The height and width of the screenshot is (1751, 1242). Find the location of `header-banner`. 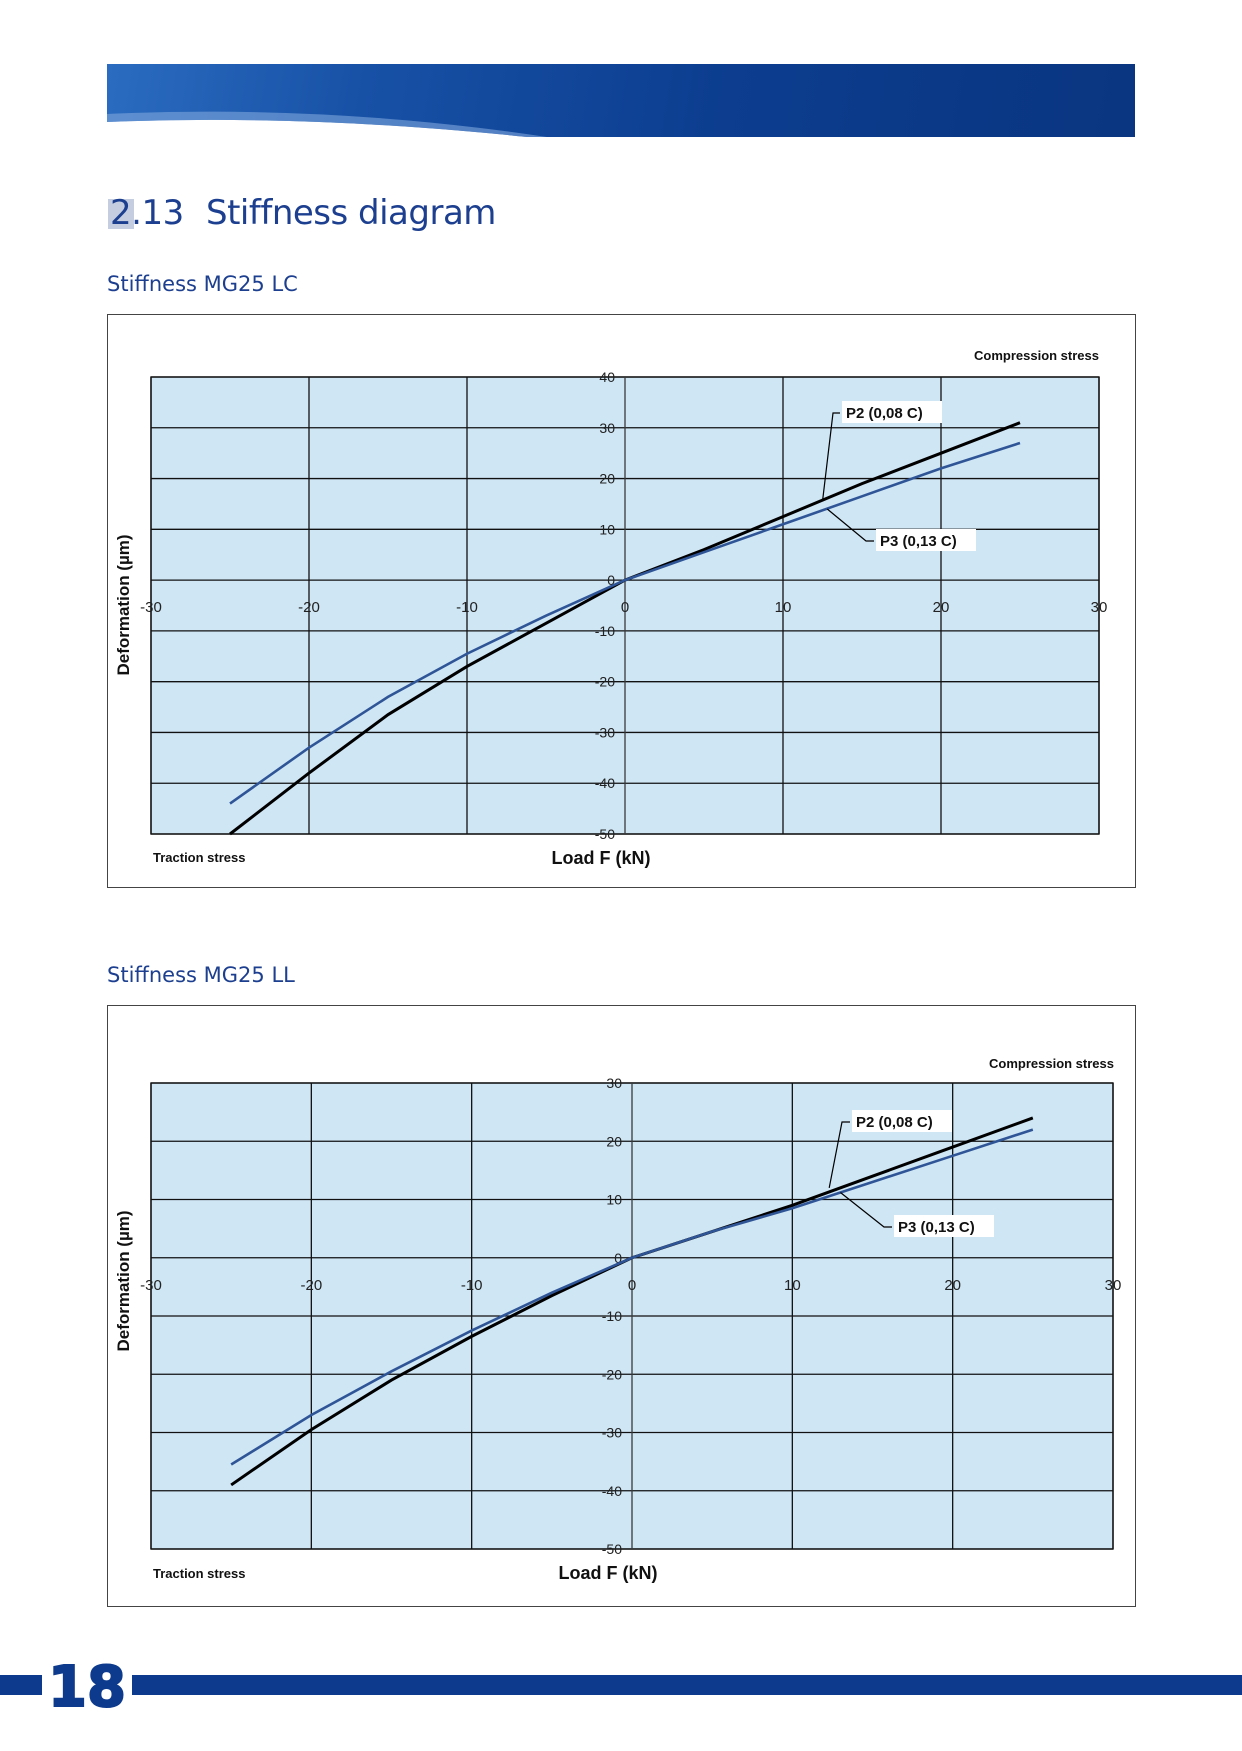

header-banner is located at coordinates (621, 100).